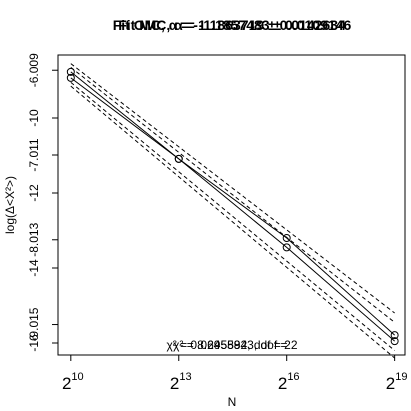  What do you see at coordinates (77, 377) in the screenshot?
I see `x-tick-power: 10` at bounding box center [77, 377].